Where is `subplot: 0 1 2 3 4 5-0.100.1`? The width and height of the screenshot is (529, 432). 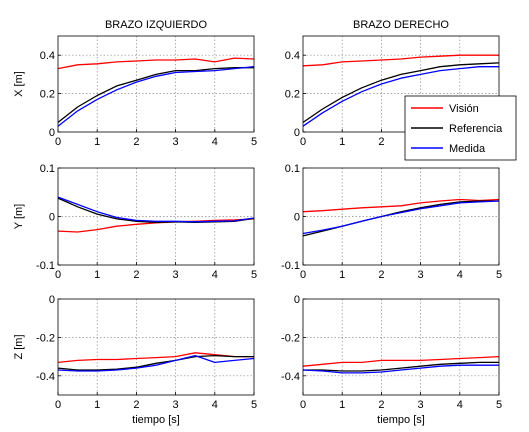
subplot: 0 1 2 3 4 5-0.100.1 is located at coordinates (391, 222).